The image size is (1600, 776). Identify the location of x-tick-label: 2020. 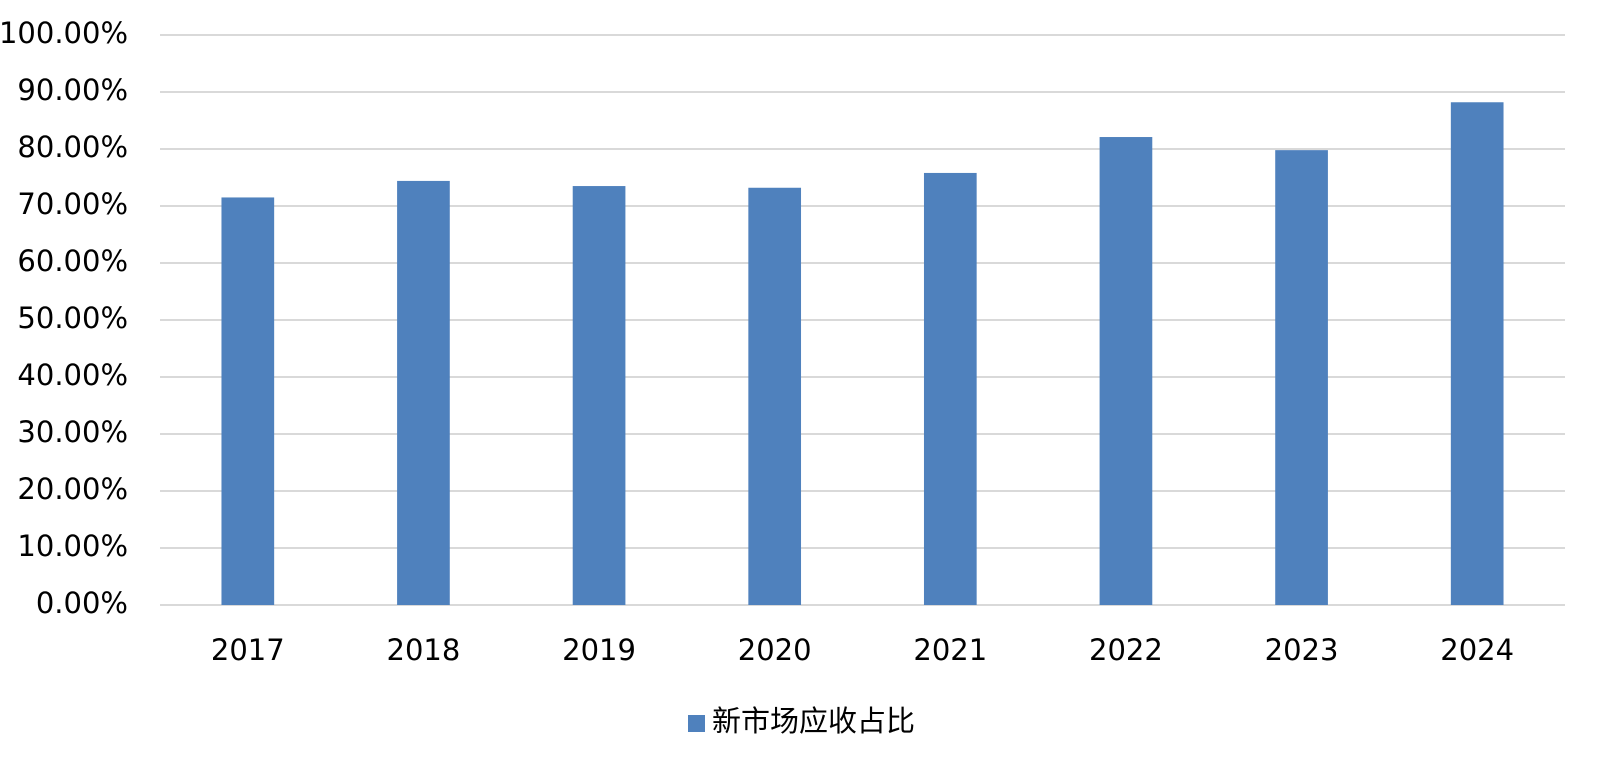
(775, 650).